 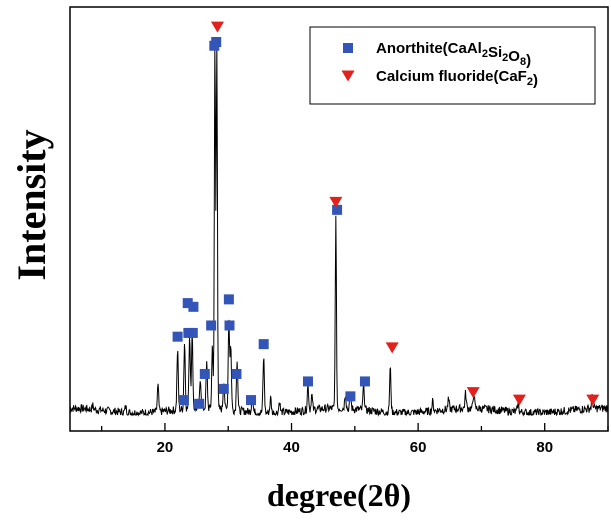 What do you see at coordinates (457, 78) in the screenshot?
I see `legend-label: Calcium fluoride(CaF2)` at bounding box center [457, 78].